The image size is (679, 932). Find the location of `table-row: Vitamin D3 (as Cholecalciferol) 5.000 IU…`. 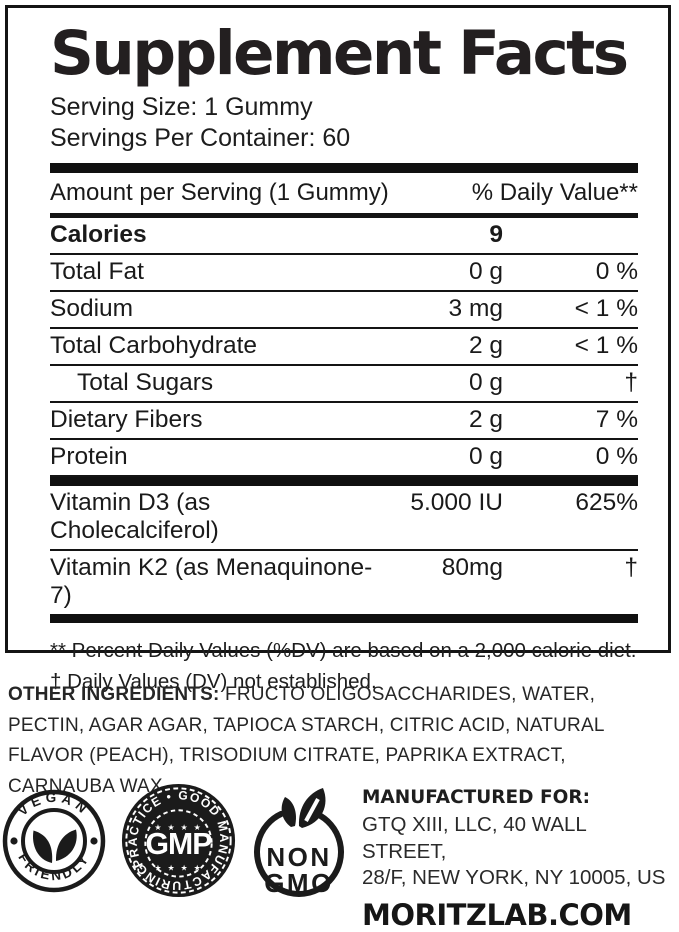

table-row: Vitamin D3 (as Cholecalciferol) 5.000 IU… is located at coordinates (344, 518).